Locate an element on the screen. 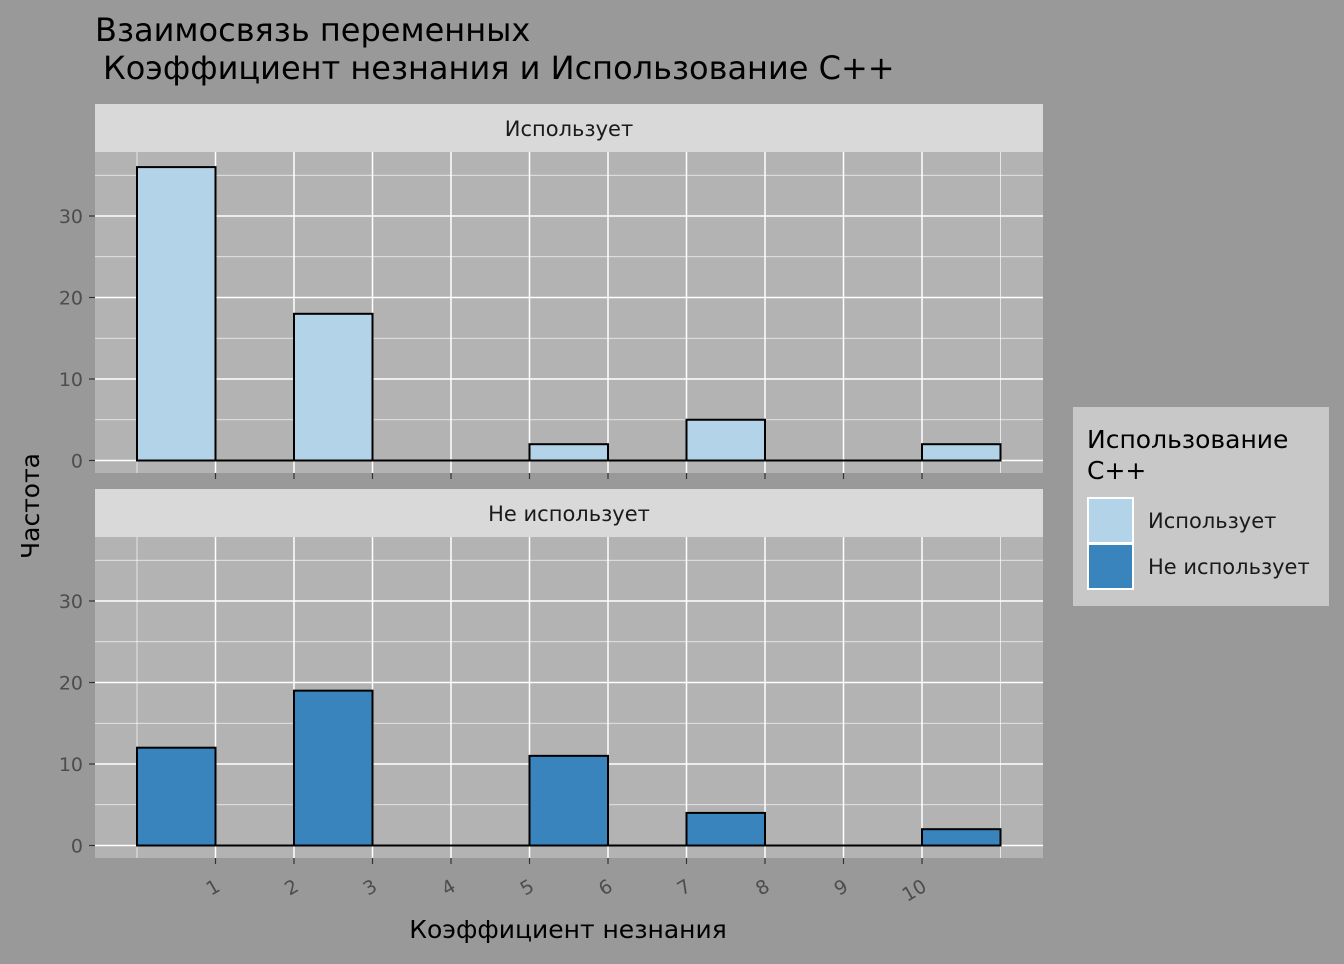 The image size is (1344, 964). legend: Использование С++ Использует Не использует is located at coordinates (1201, 506).